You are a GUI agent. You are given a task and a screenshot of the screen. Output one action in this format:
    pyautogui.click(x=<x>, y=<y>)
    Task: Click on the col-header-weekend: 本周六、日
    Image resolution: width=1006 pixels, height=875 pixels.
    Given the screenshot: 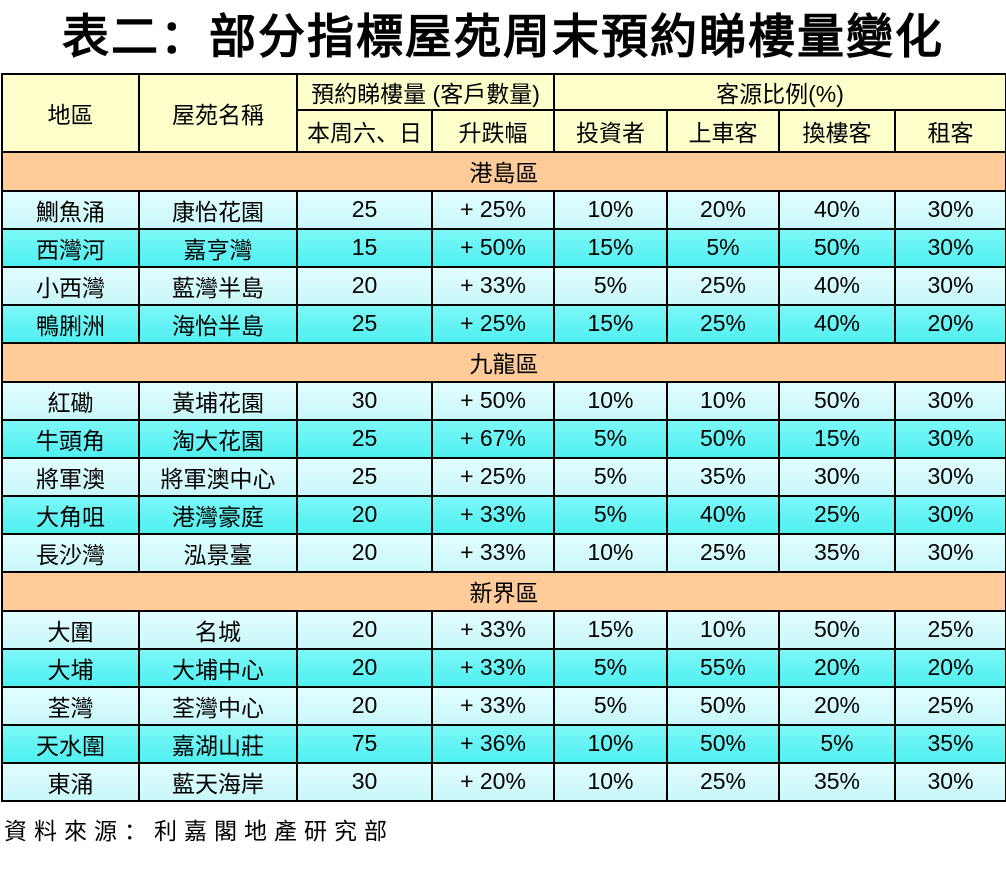 What is the action you would take?
    pyautogui.click(x=364, y=130)
    